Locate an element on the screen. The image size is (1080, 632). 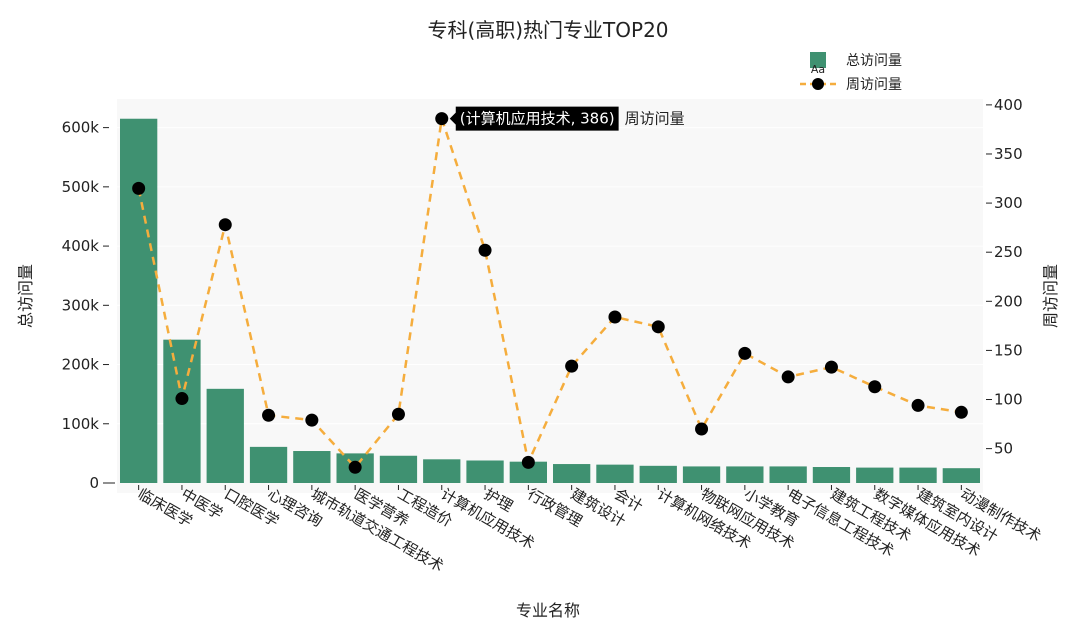
y-axis-title: 总访问量 is located at coordinates (25, 296).